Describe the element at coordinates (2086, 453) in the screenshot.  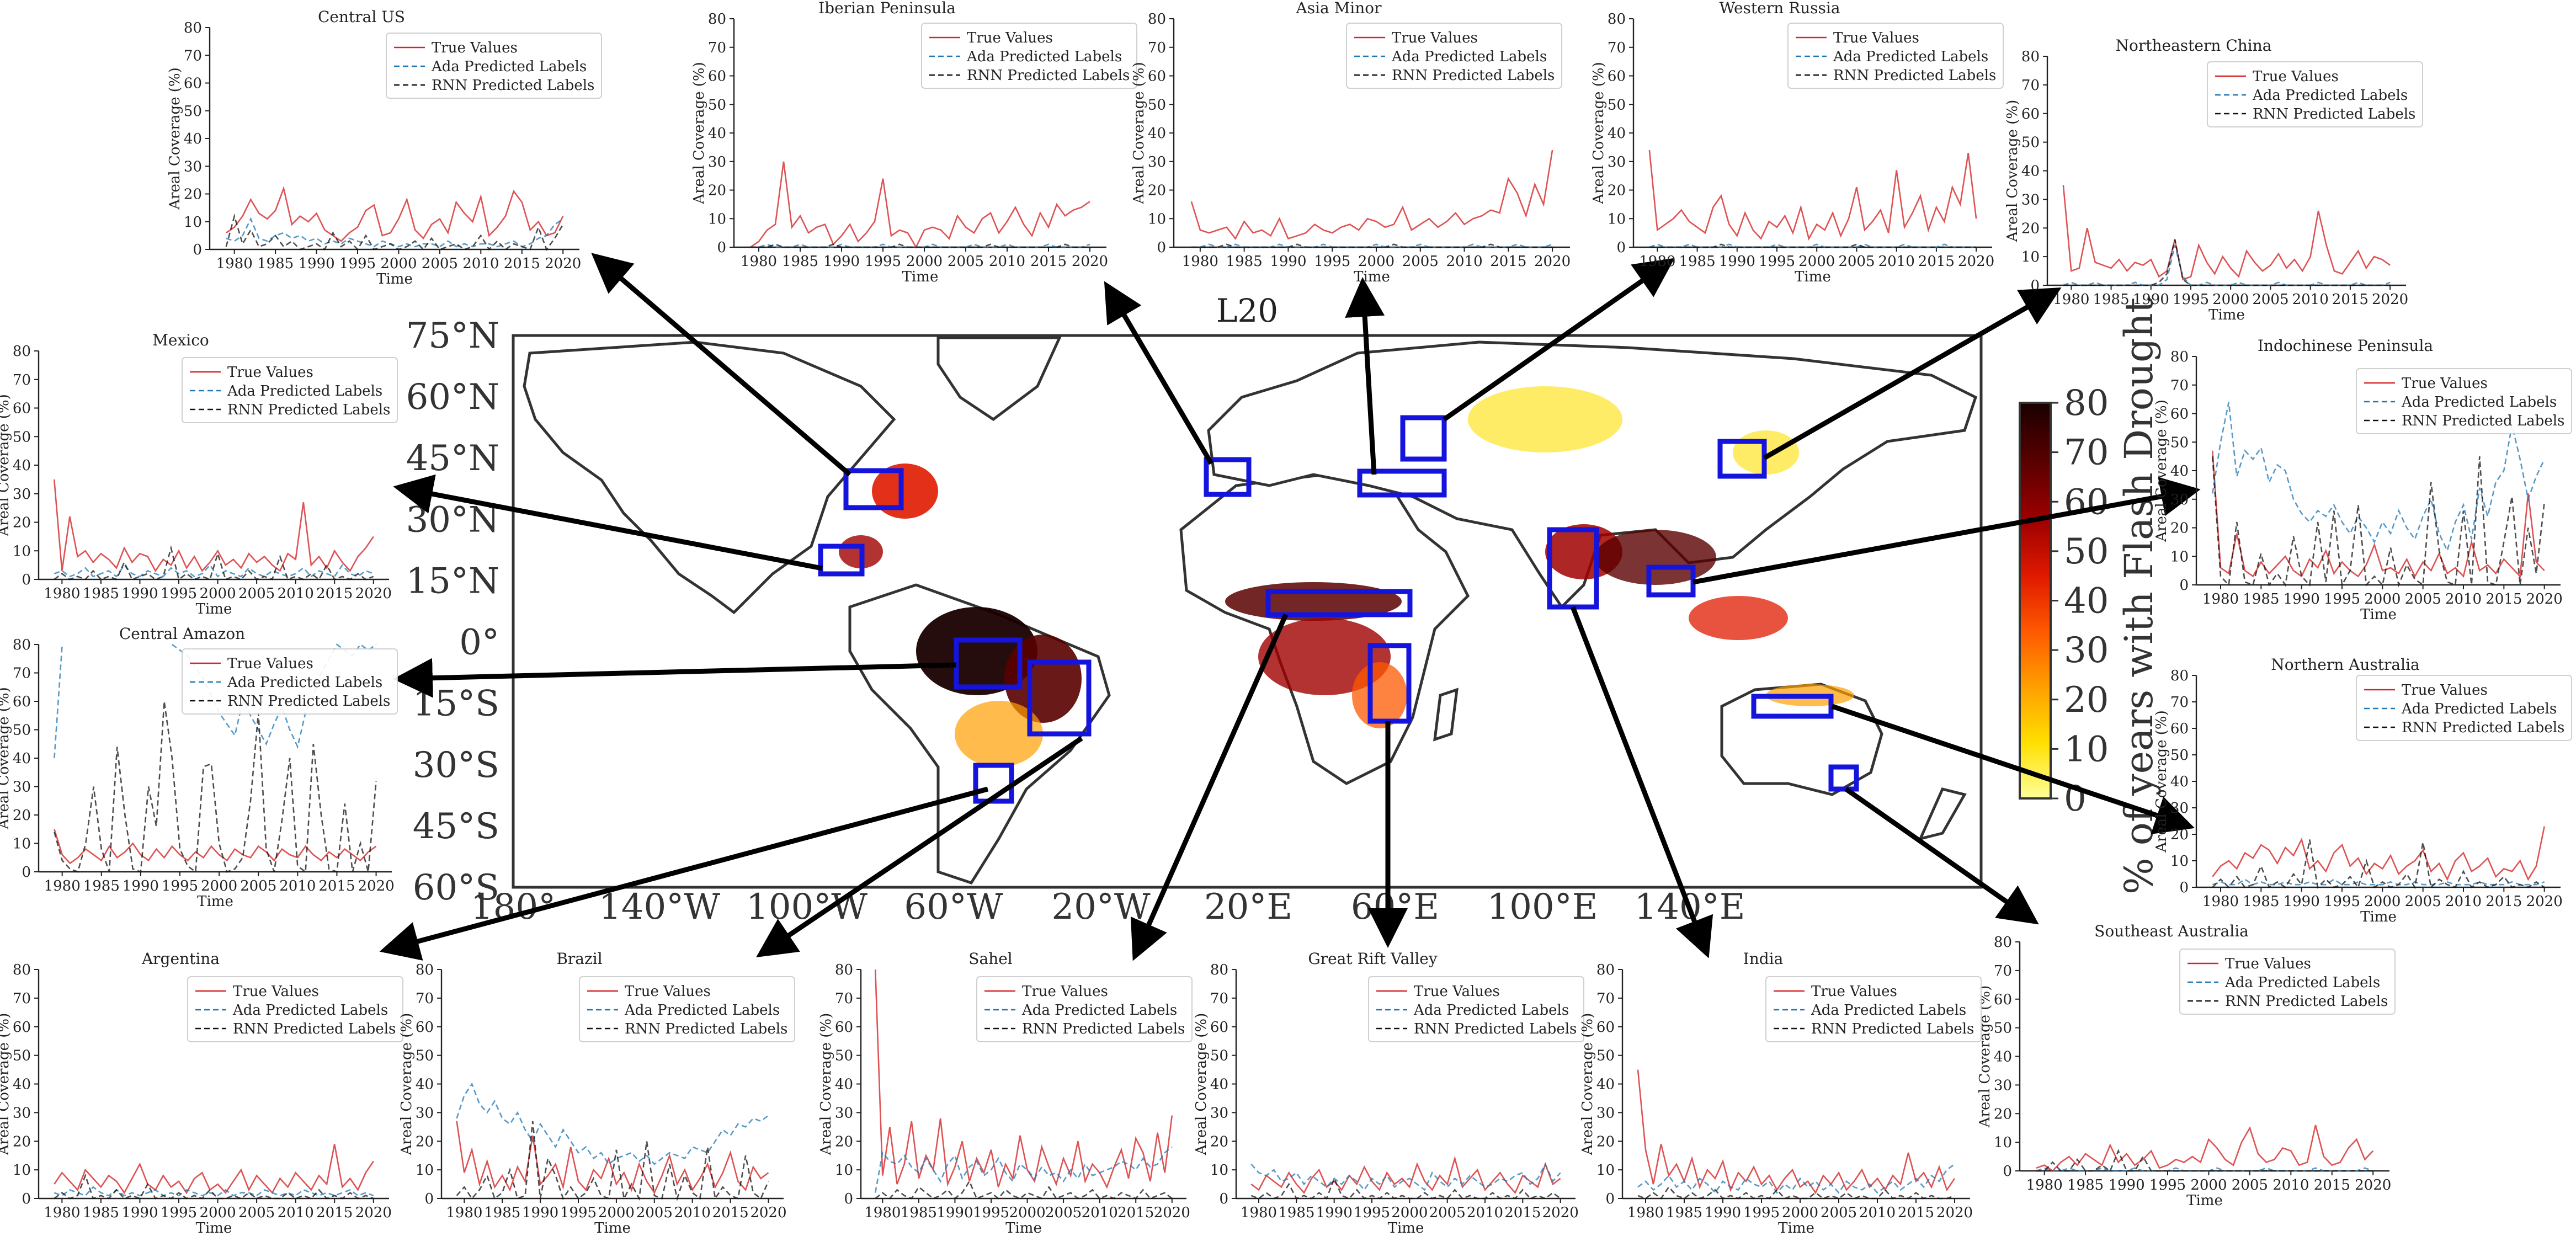
I see `colorbar-tick-label: 70` at that location.